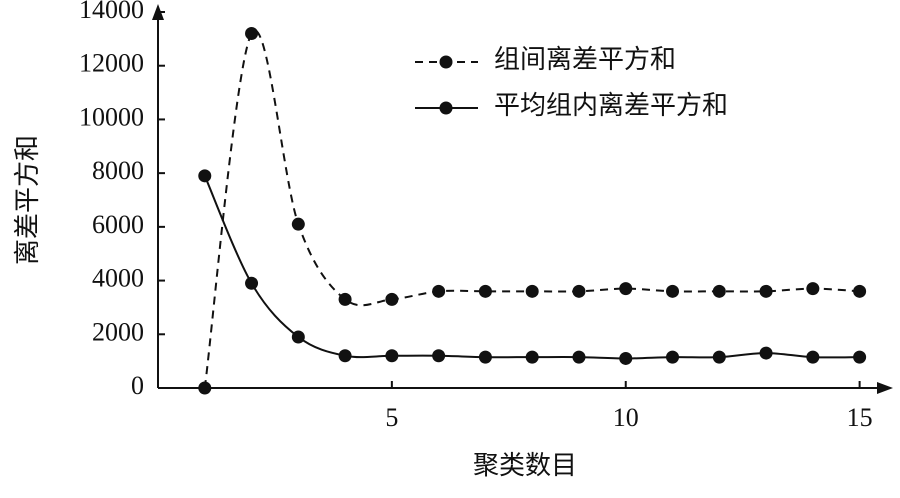  What do you see at coordinates (626, 417) in the screenshot?
I see `x-tick-label: 10` at bounding box center [626, 417].